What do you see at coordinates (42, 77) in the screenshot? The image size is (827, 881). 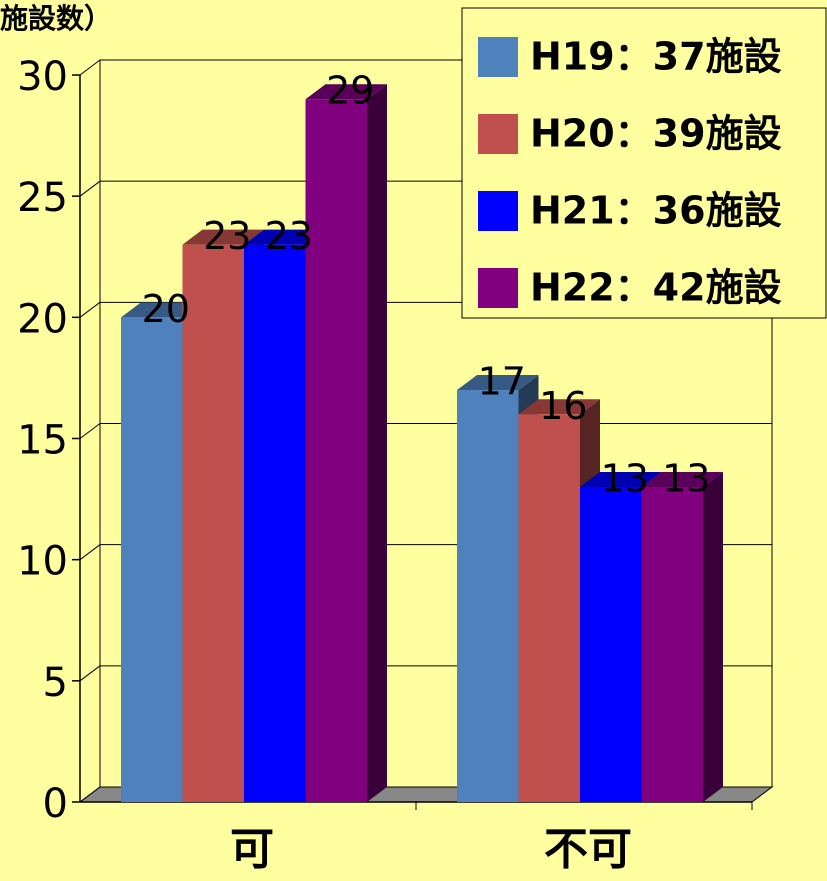 I see `y-tick-label: 30` at bounding box center [42, 77].